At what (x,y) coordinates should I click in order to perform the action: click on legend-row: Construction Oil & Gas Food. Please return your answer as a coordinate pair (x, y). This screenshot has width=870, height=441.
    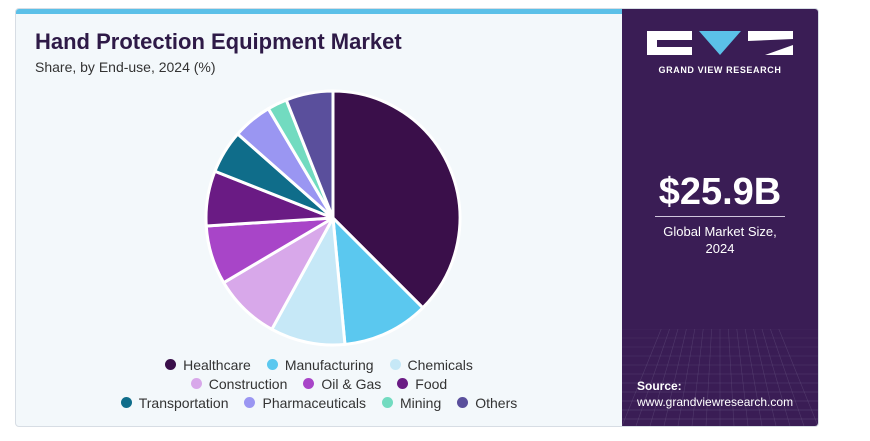
    Looking at the image, I should click on (319, 383).